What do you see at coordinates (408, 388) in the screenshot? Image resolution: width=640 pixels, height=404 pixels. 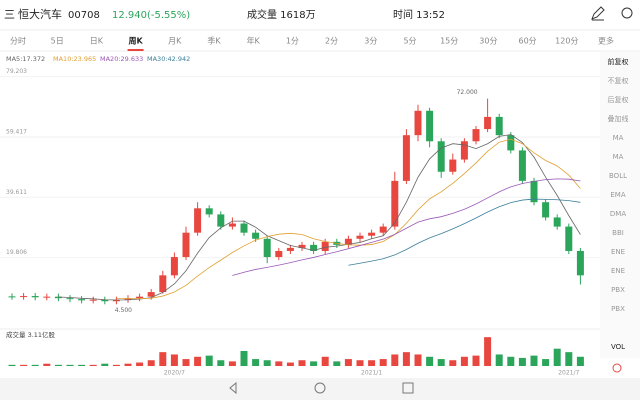 I see `nav-recent` at bounding box center [408, 388].